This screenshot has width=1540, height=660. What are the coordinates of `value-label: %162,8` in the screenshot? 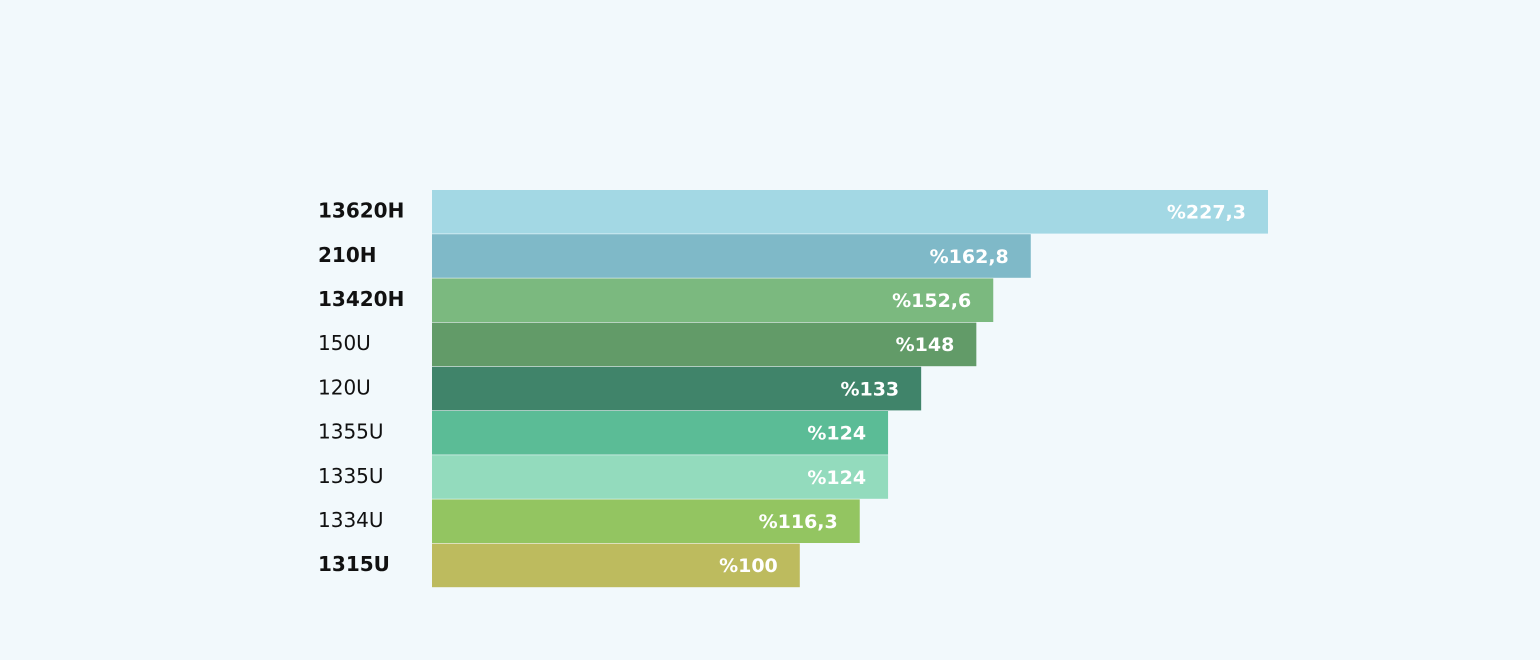 It's located at (969, 257).